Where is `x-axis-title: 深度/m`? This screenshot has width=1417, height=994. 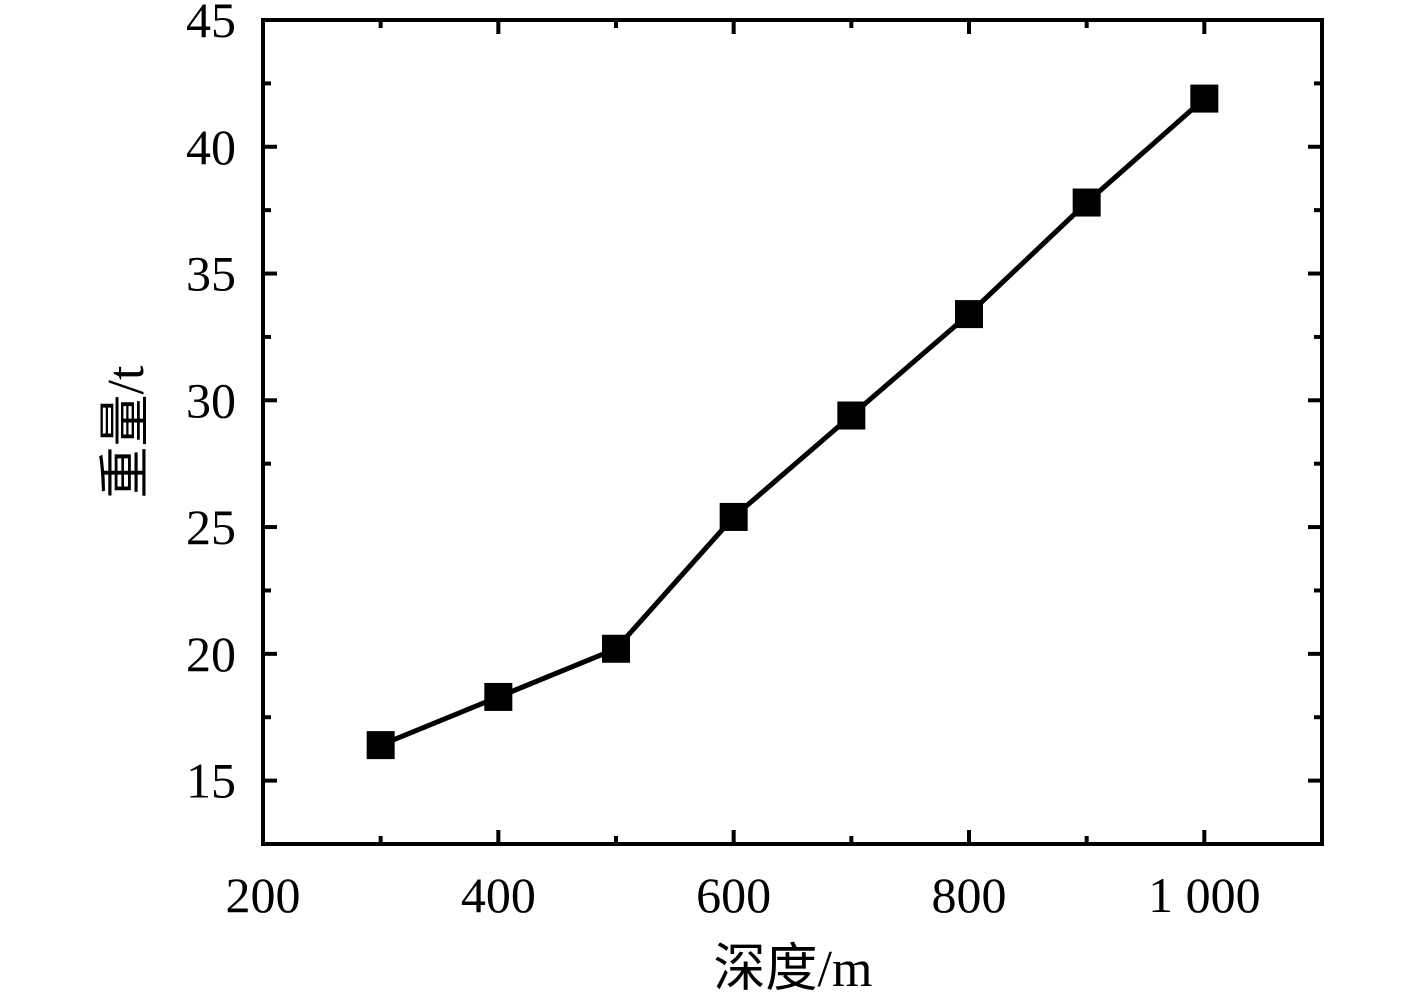 x-axis-title: 深度/m is located at coordinates (793, 967).